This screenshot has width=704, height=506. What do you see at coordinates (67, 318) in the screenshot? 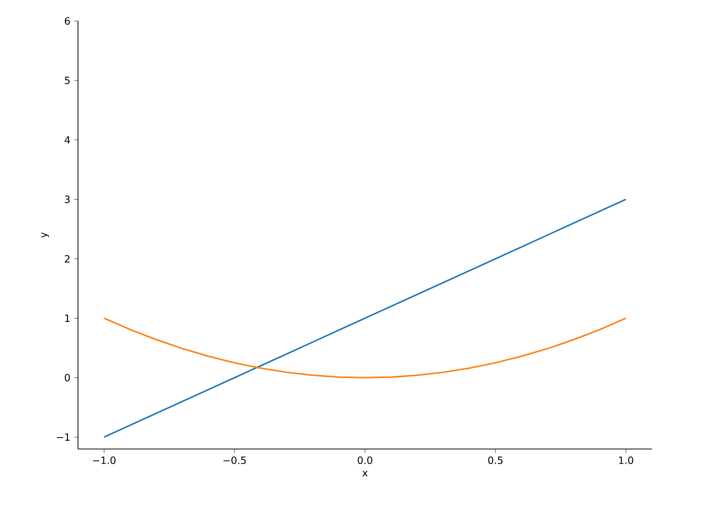
I see `y-tick-label: 1` at bounding box center [67, 318].